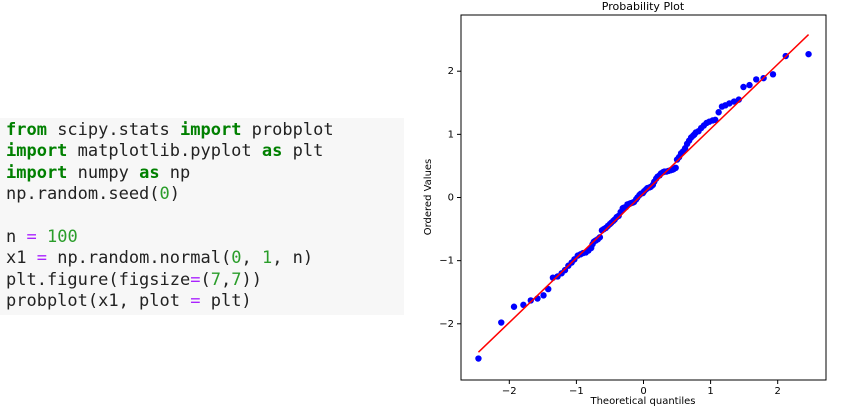 This screenshot has width=849, height=410. I want to click on y-tick-label: −1, so click(446, 261).